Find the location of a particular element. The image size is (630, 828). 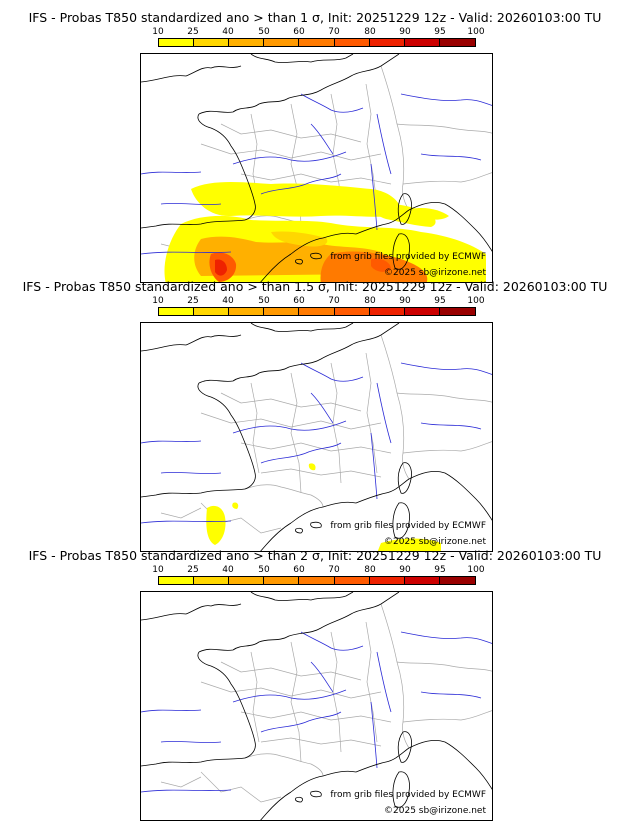

colorbar-label: 95 is located at coordinates (440, 301).